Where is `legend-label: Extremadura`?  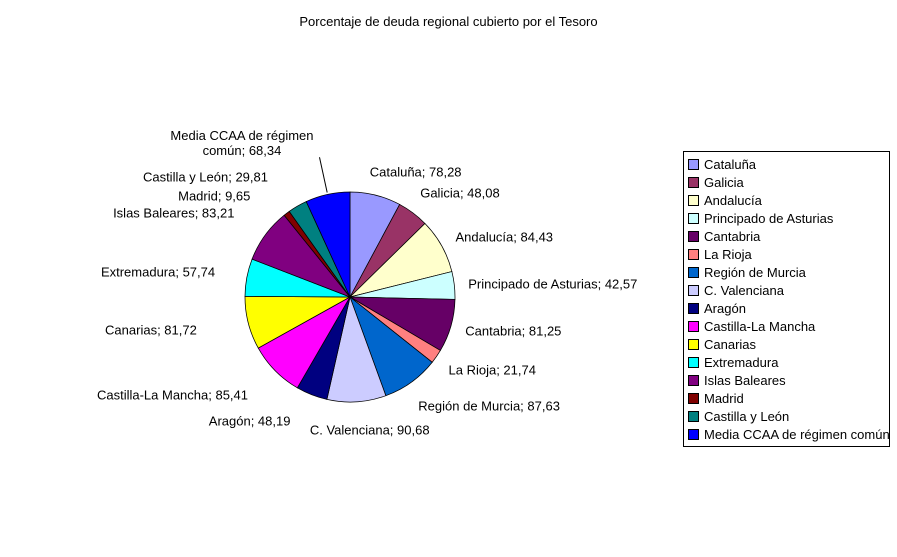 legend-label: Extremadura is located at coordinates (741, 362).